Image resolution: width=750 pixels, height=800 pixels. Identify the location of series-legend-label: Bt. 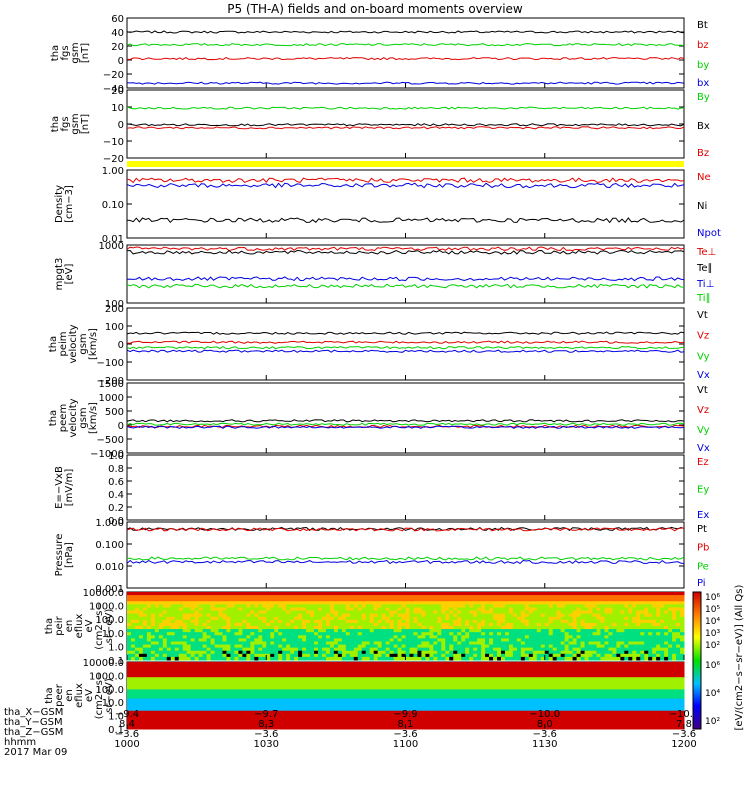
(702, 25).